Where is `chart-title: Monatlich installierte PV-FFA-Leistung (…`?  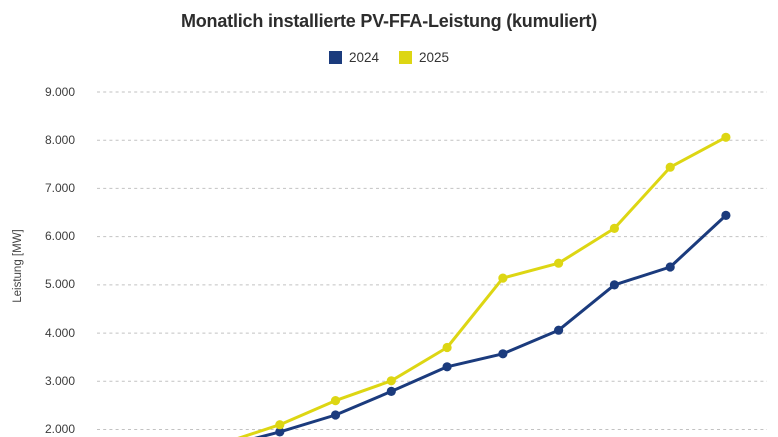 chart-title: Monatlich installierte PV-FFA-Leistung (… is located at coordinates (389, 21).